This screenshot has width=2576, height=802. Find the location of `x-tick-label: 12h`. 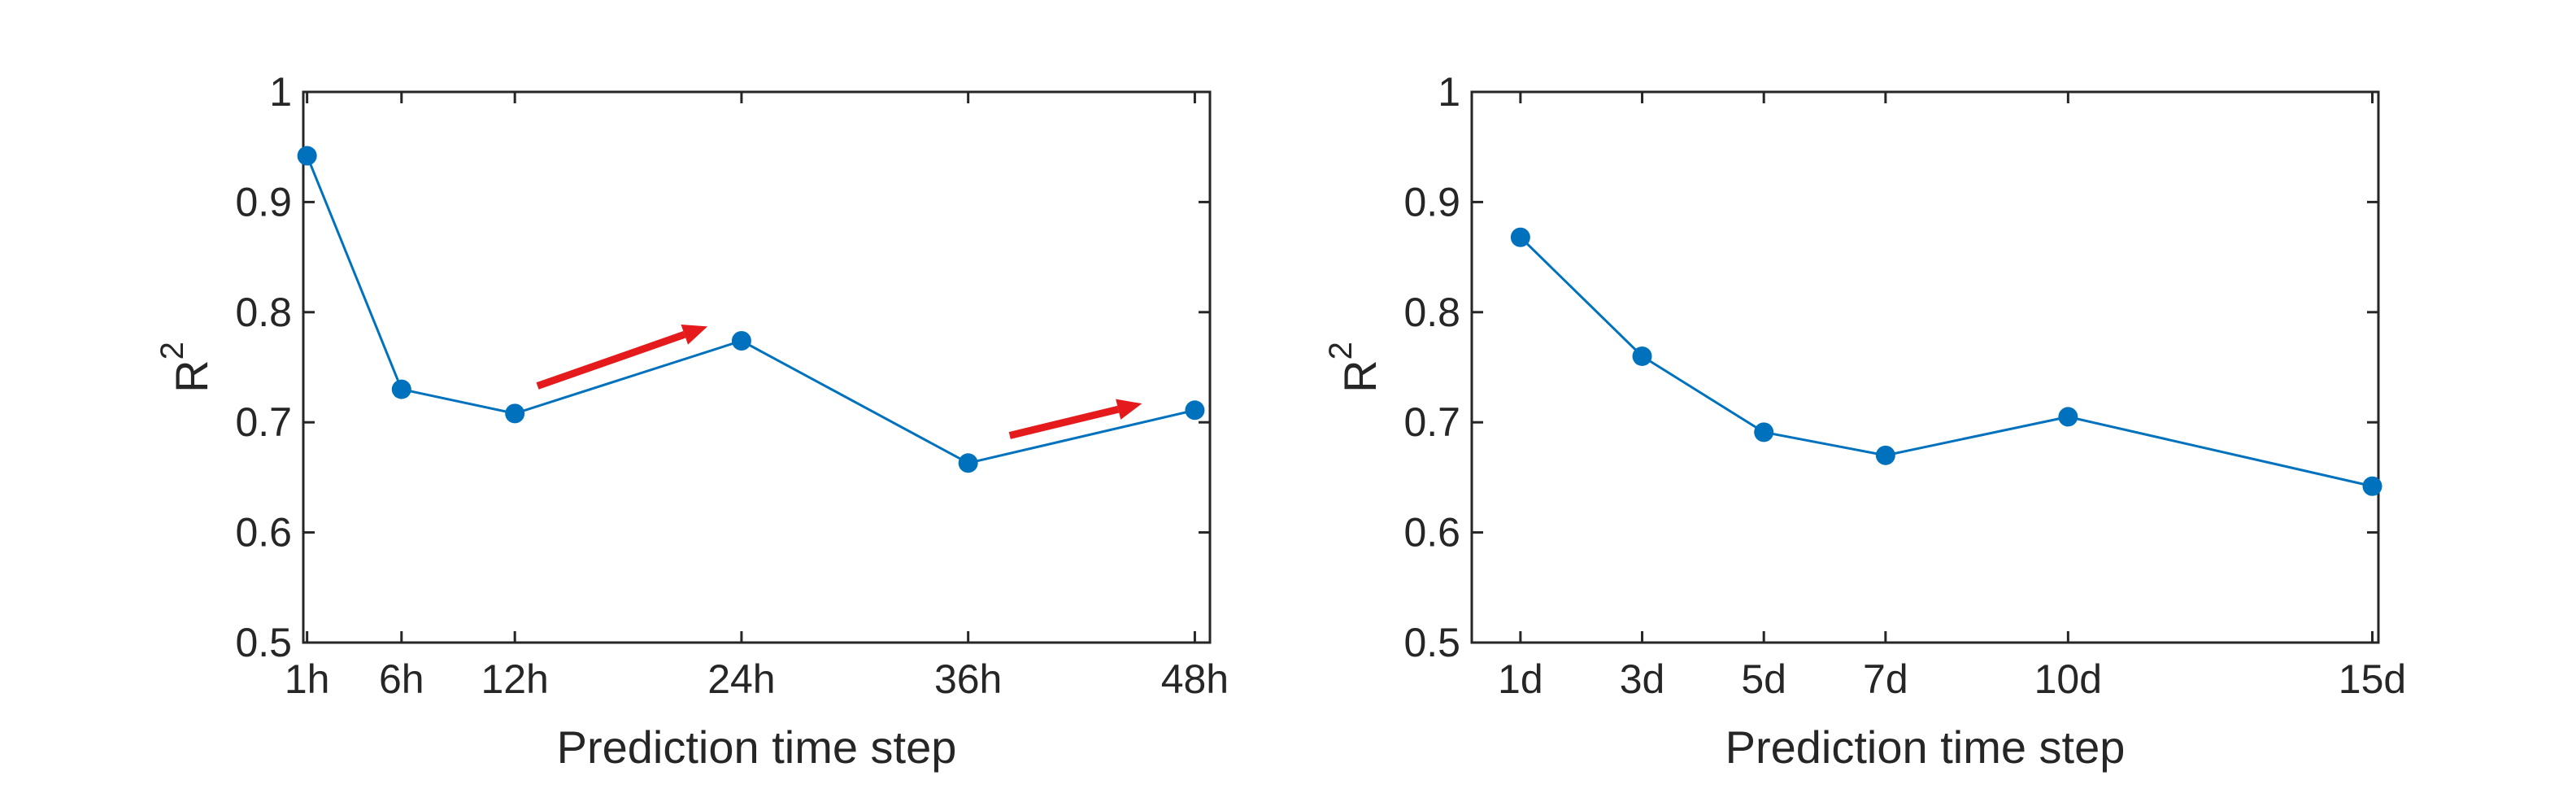

x-tick-label: 12h is located at coordinates (514, 679).